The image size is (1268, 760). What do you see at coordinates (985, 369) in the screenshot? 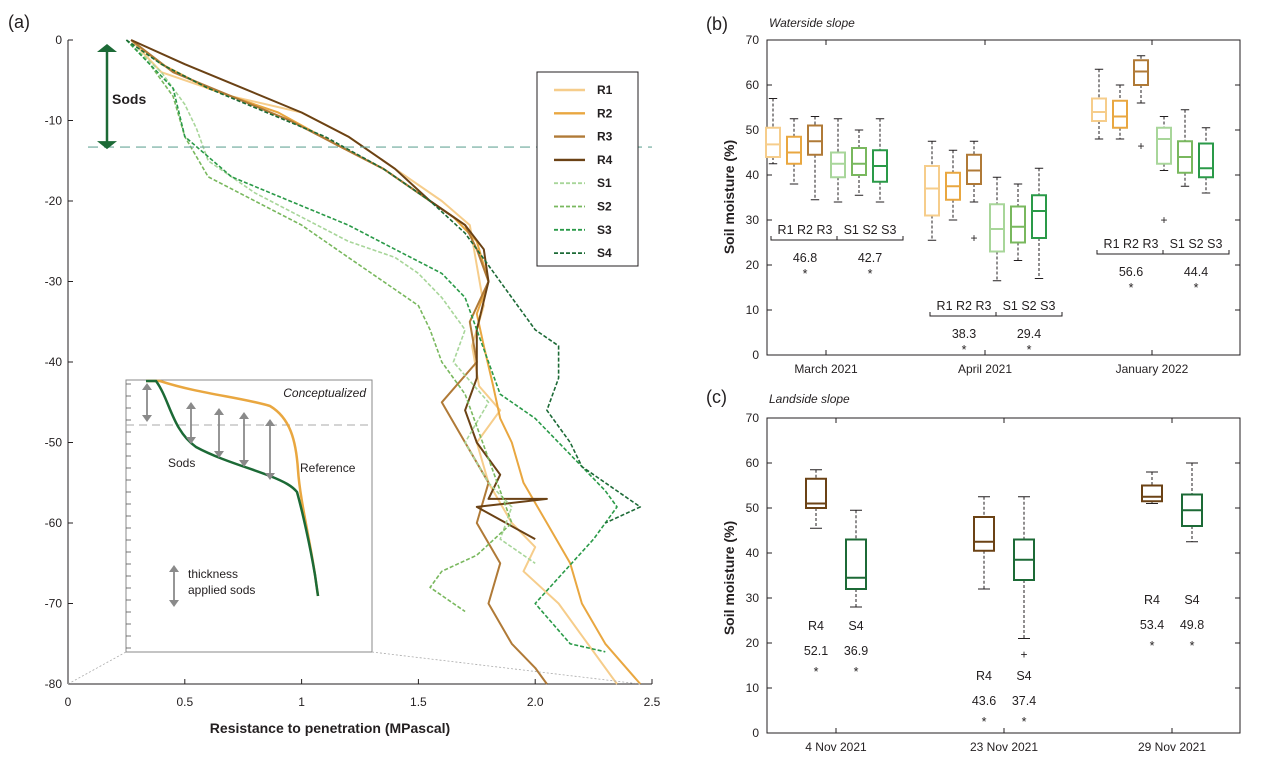
I see `x-category-label: April 2021` at bounding box center [985, 369].